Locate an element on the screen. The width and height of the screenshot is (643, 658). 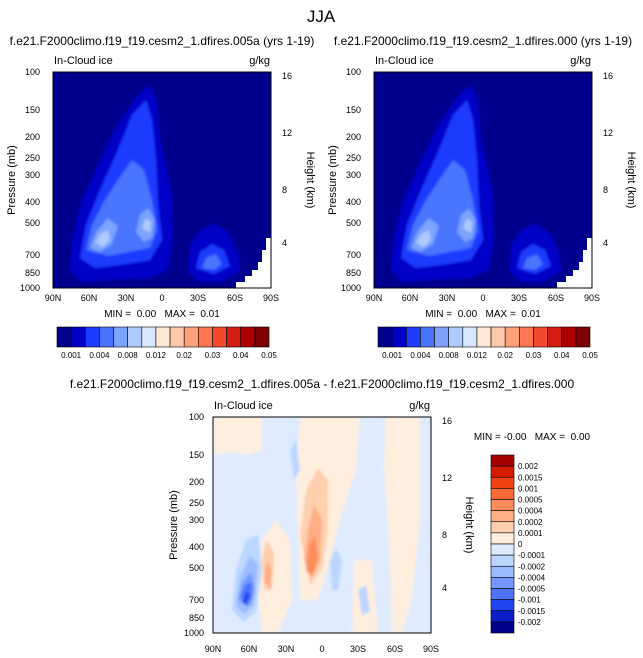
panel-c-y-tick: 700 is located at coordinates (196, 600).